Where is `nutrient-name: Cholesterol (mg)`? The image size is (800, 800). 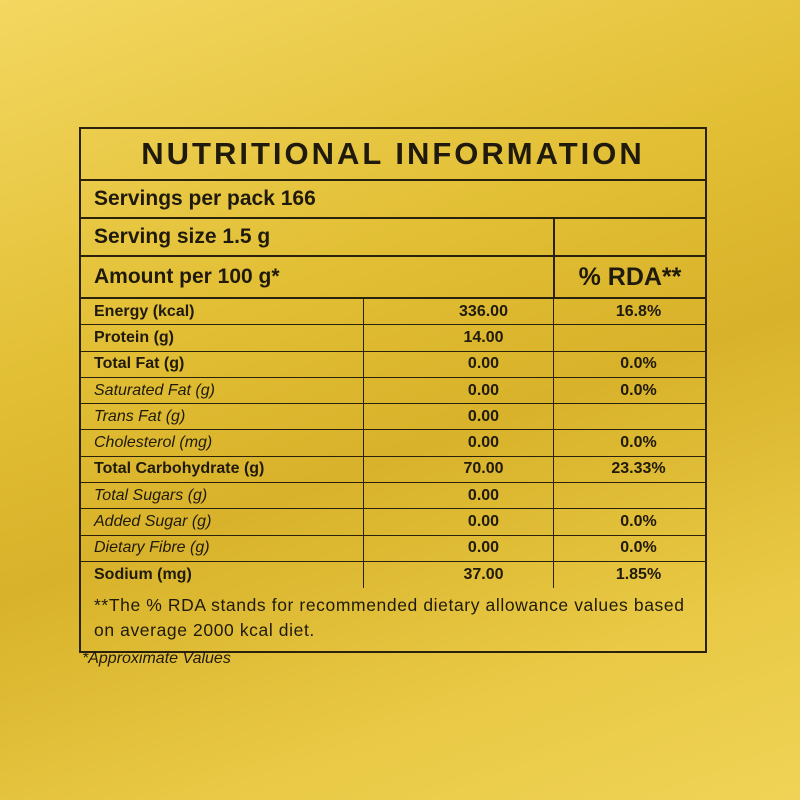 nutrient-name: Cholesterol (mg) is located at coordinates (153, 443).